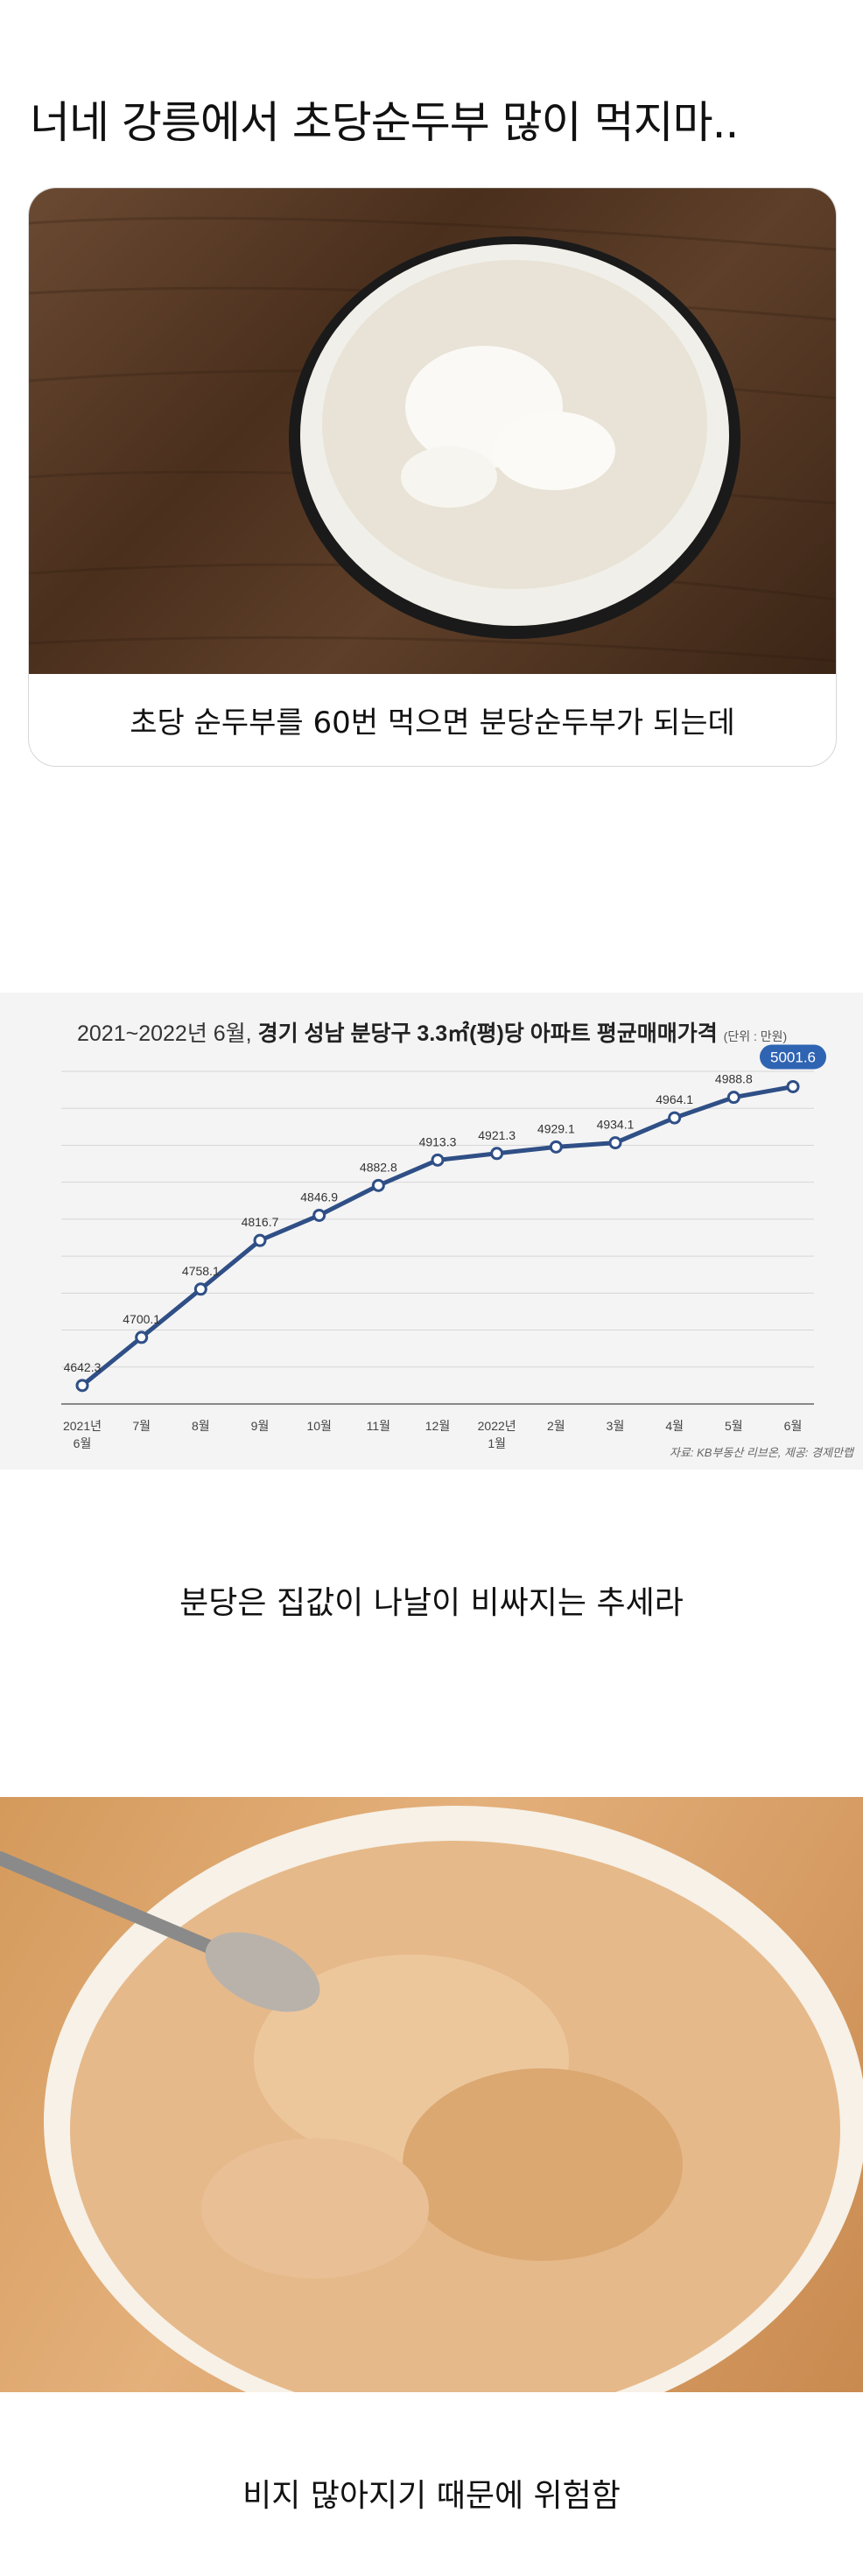  What do you see at coordinates (556, 1128) in the screenshot?
I see `data-label: 4929.1` at bounding box center [556, 1128].